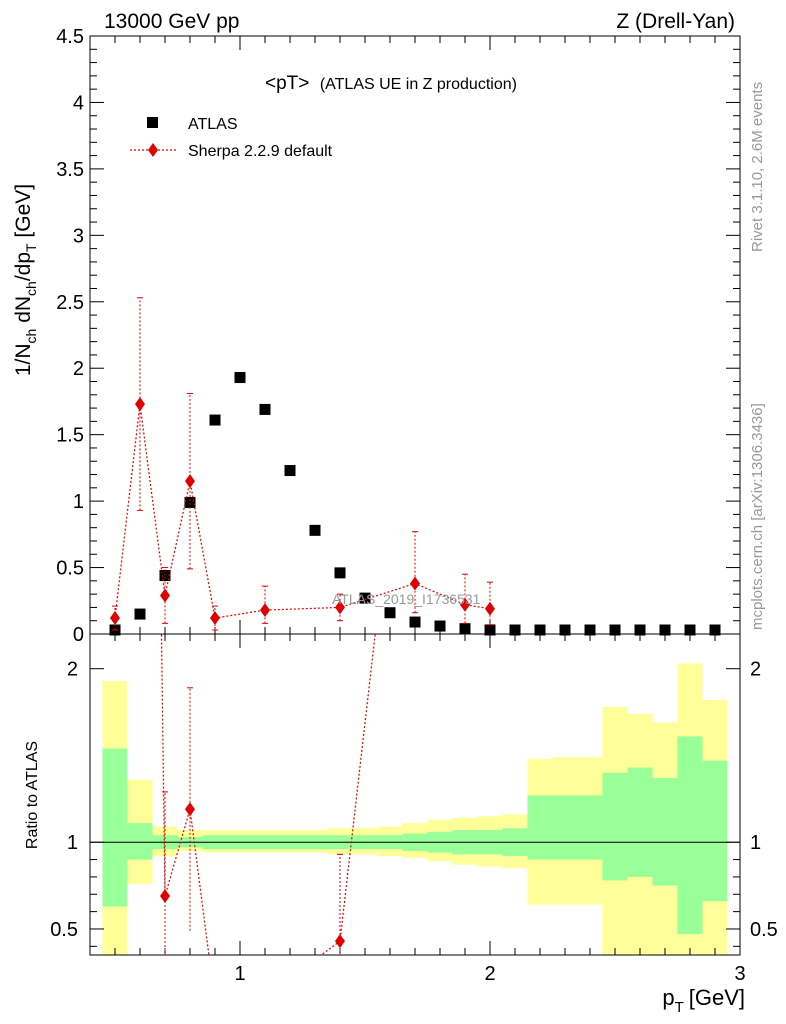 This screenshot has height=1024, width=786. I want to click on ratio-y-tick-label-right: 2, so click(755, 670).